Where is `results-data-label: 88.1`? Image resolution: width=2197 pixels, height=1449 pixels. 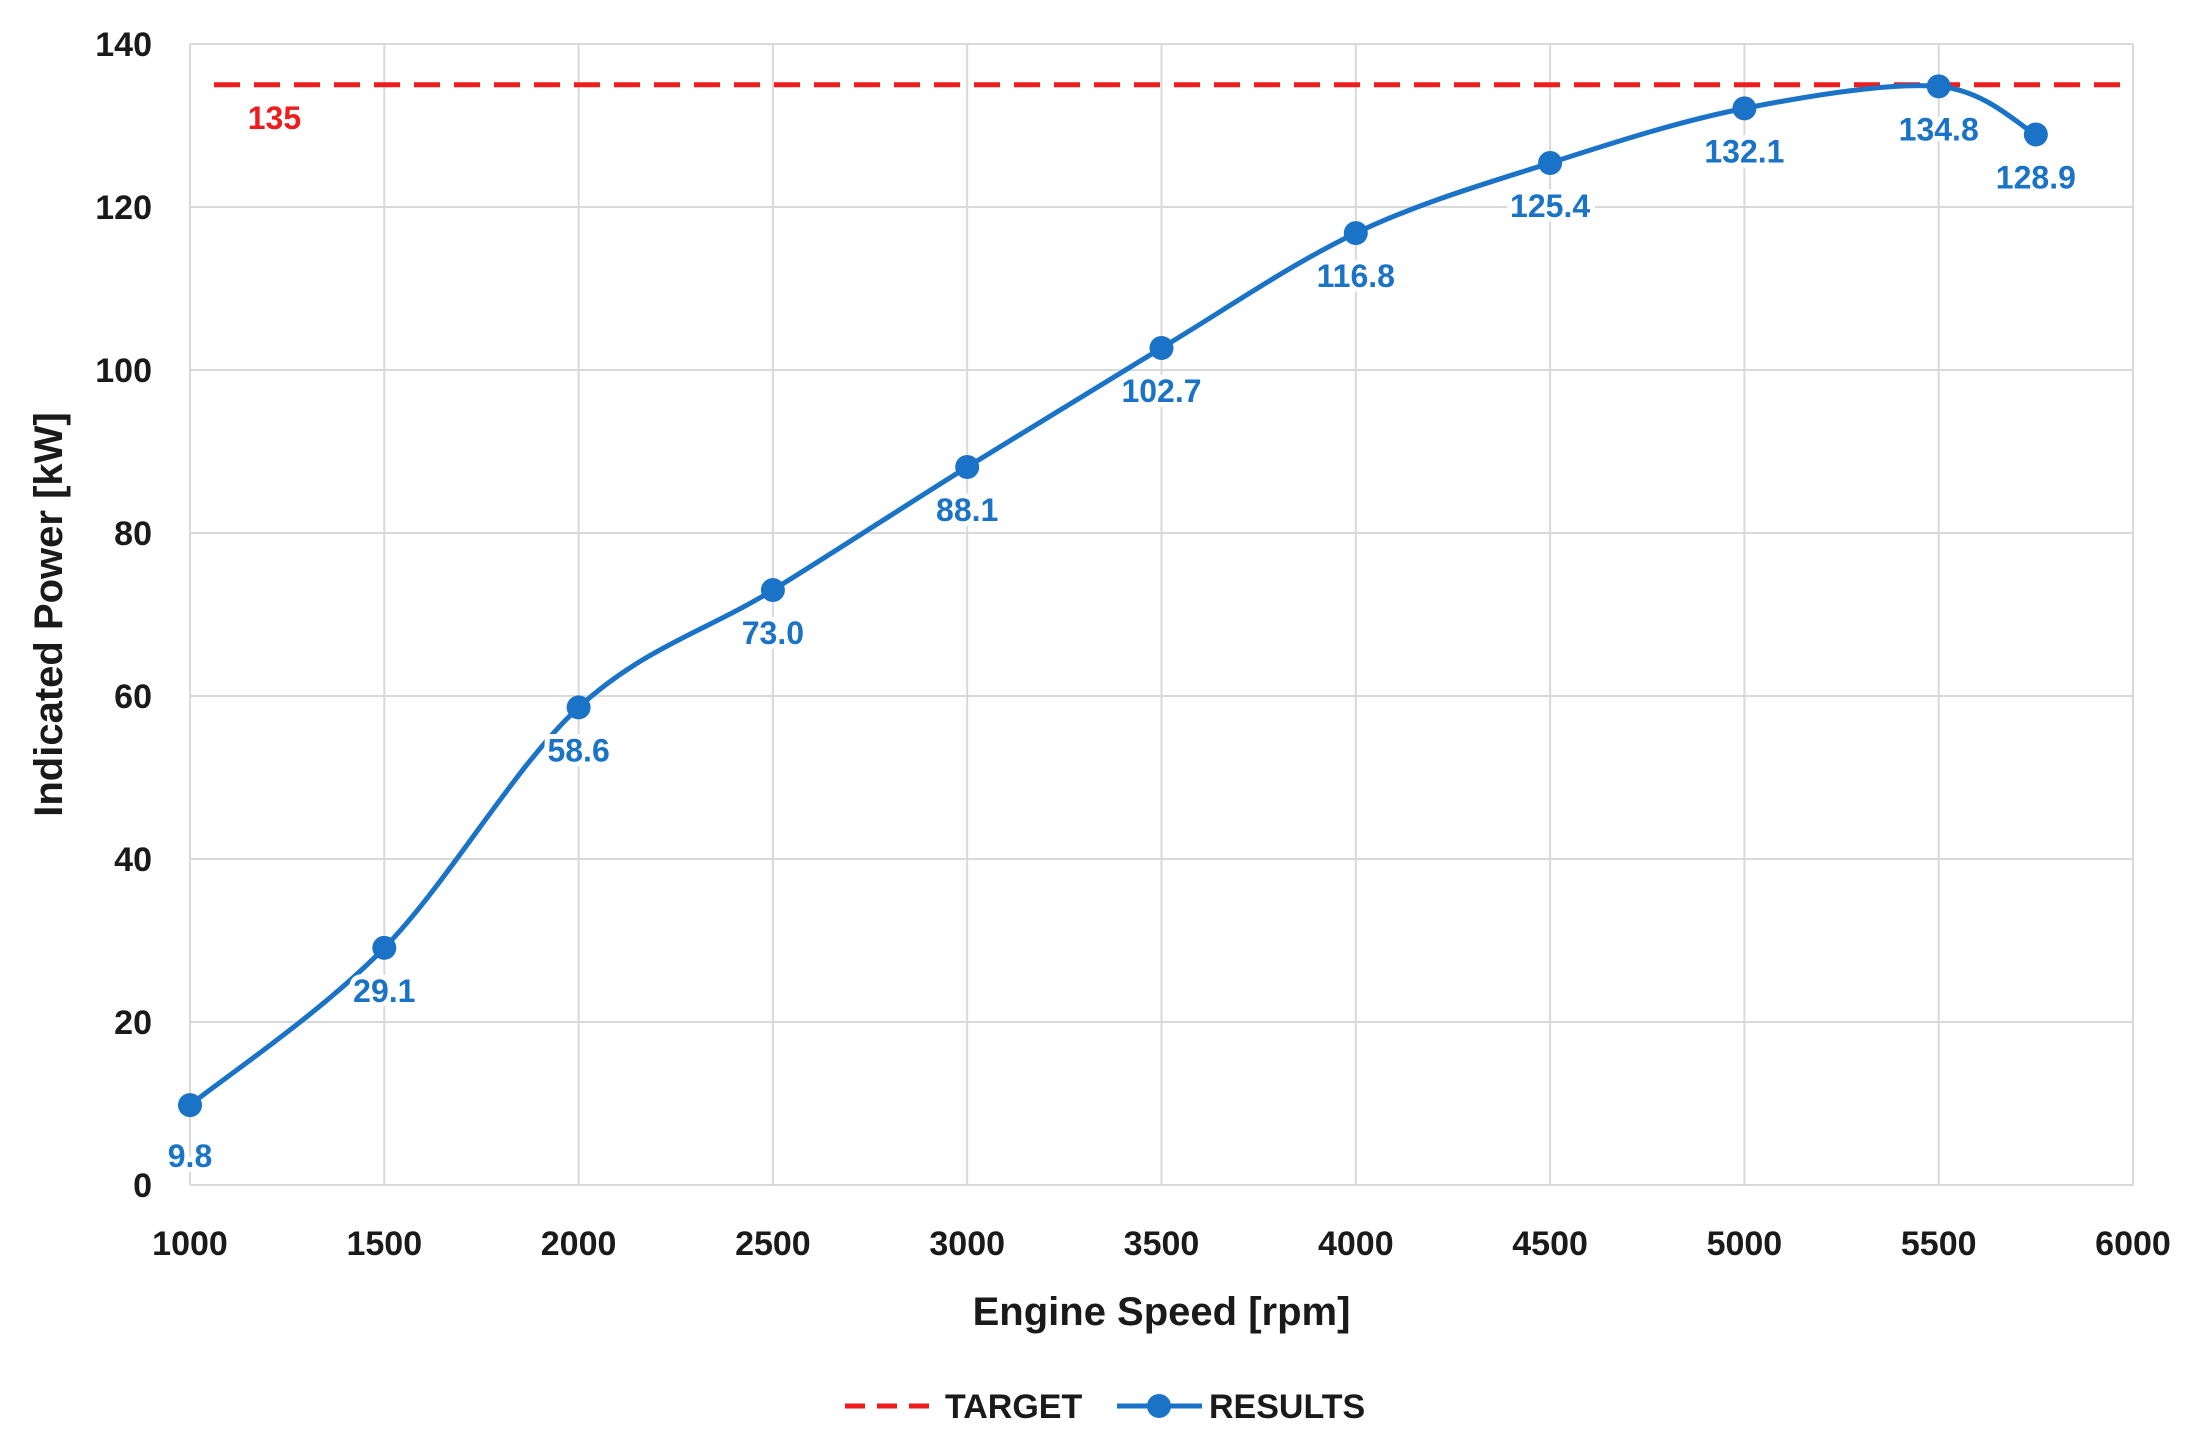
results-data-label: 88.1 is located at coordinates (967, 510).